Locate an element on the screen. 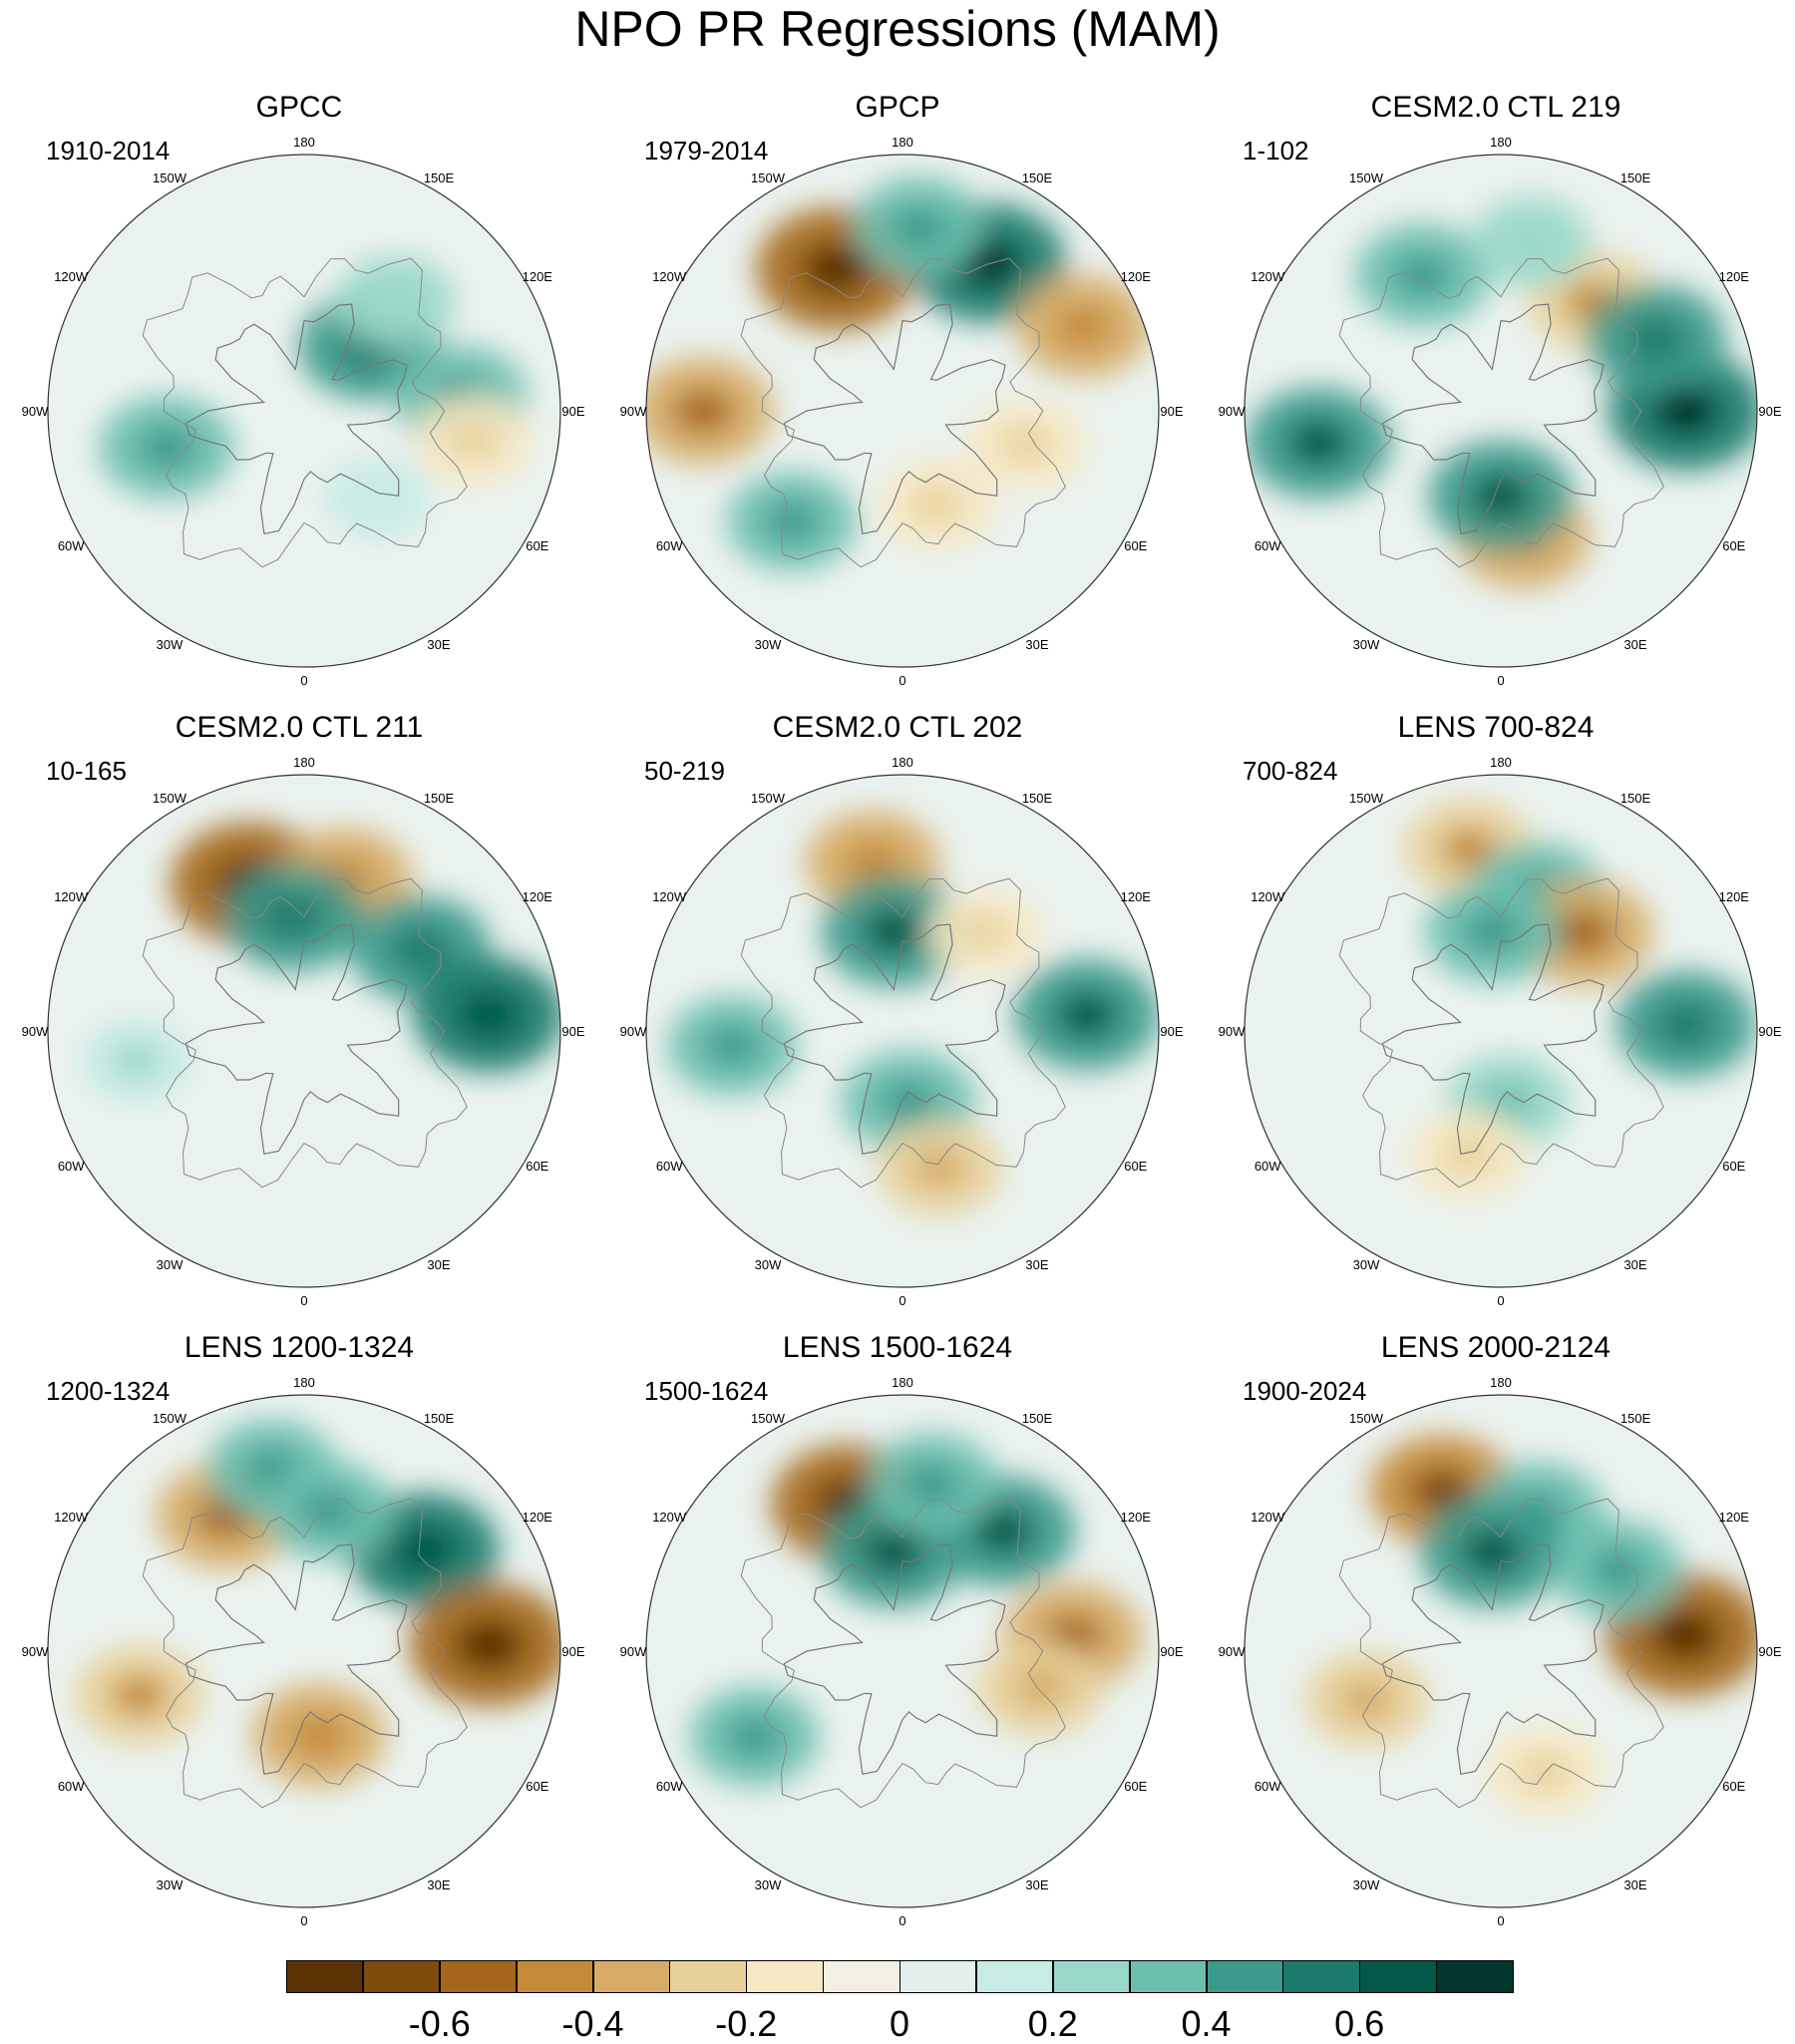 The image size is (1795, 2044). longitude-label: 120W is located at coordinates (669, 276).